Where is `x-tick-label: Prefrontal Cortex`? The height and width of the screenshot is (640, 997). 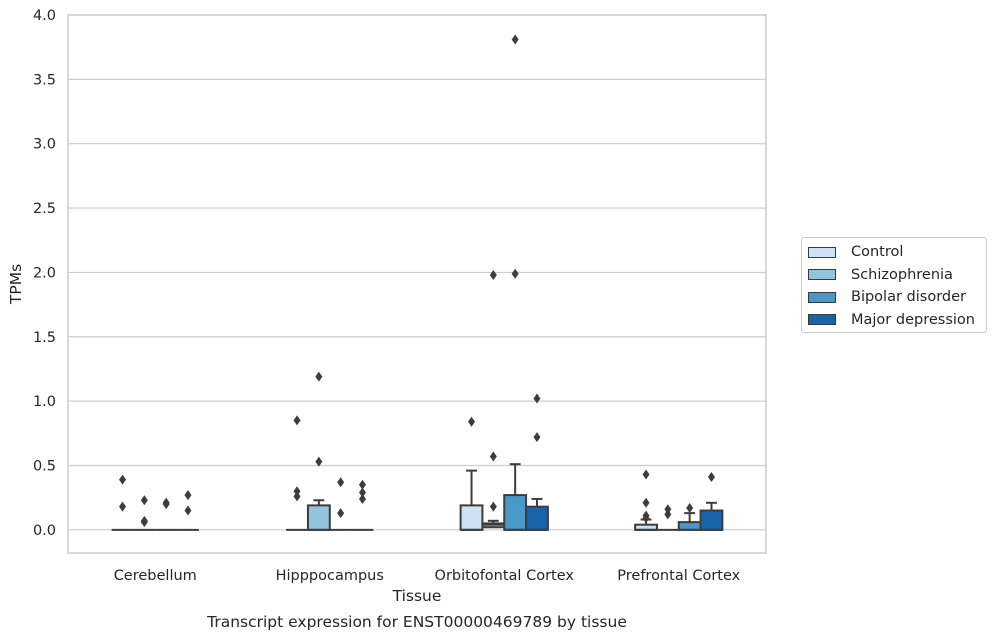
x-tick-label: Prefrontal Cortex is located at coordinates (678, 576).